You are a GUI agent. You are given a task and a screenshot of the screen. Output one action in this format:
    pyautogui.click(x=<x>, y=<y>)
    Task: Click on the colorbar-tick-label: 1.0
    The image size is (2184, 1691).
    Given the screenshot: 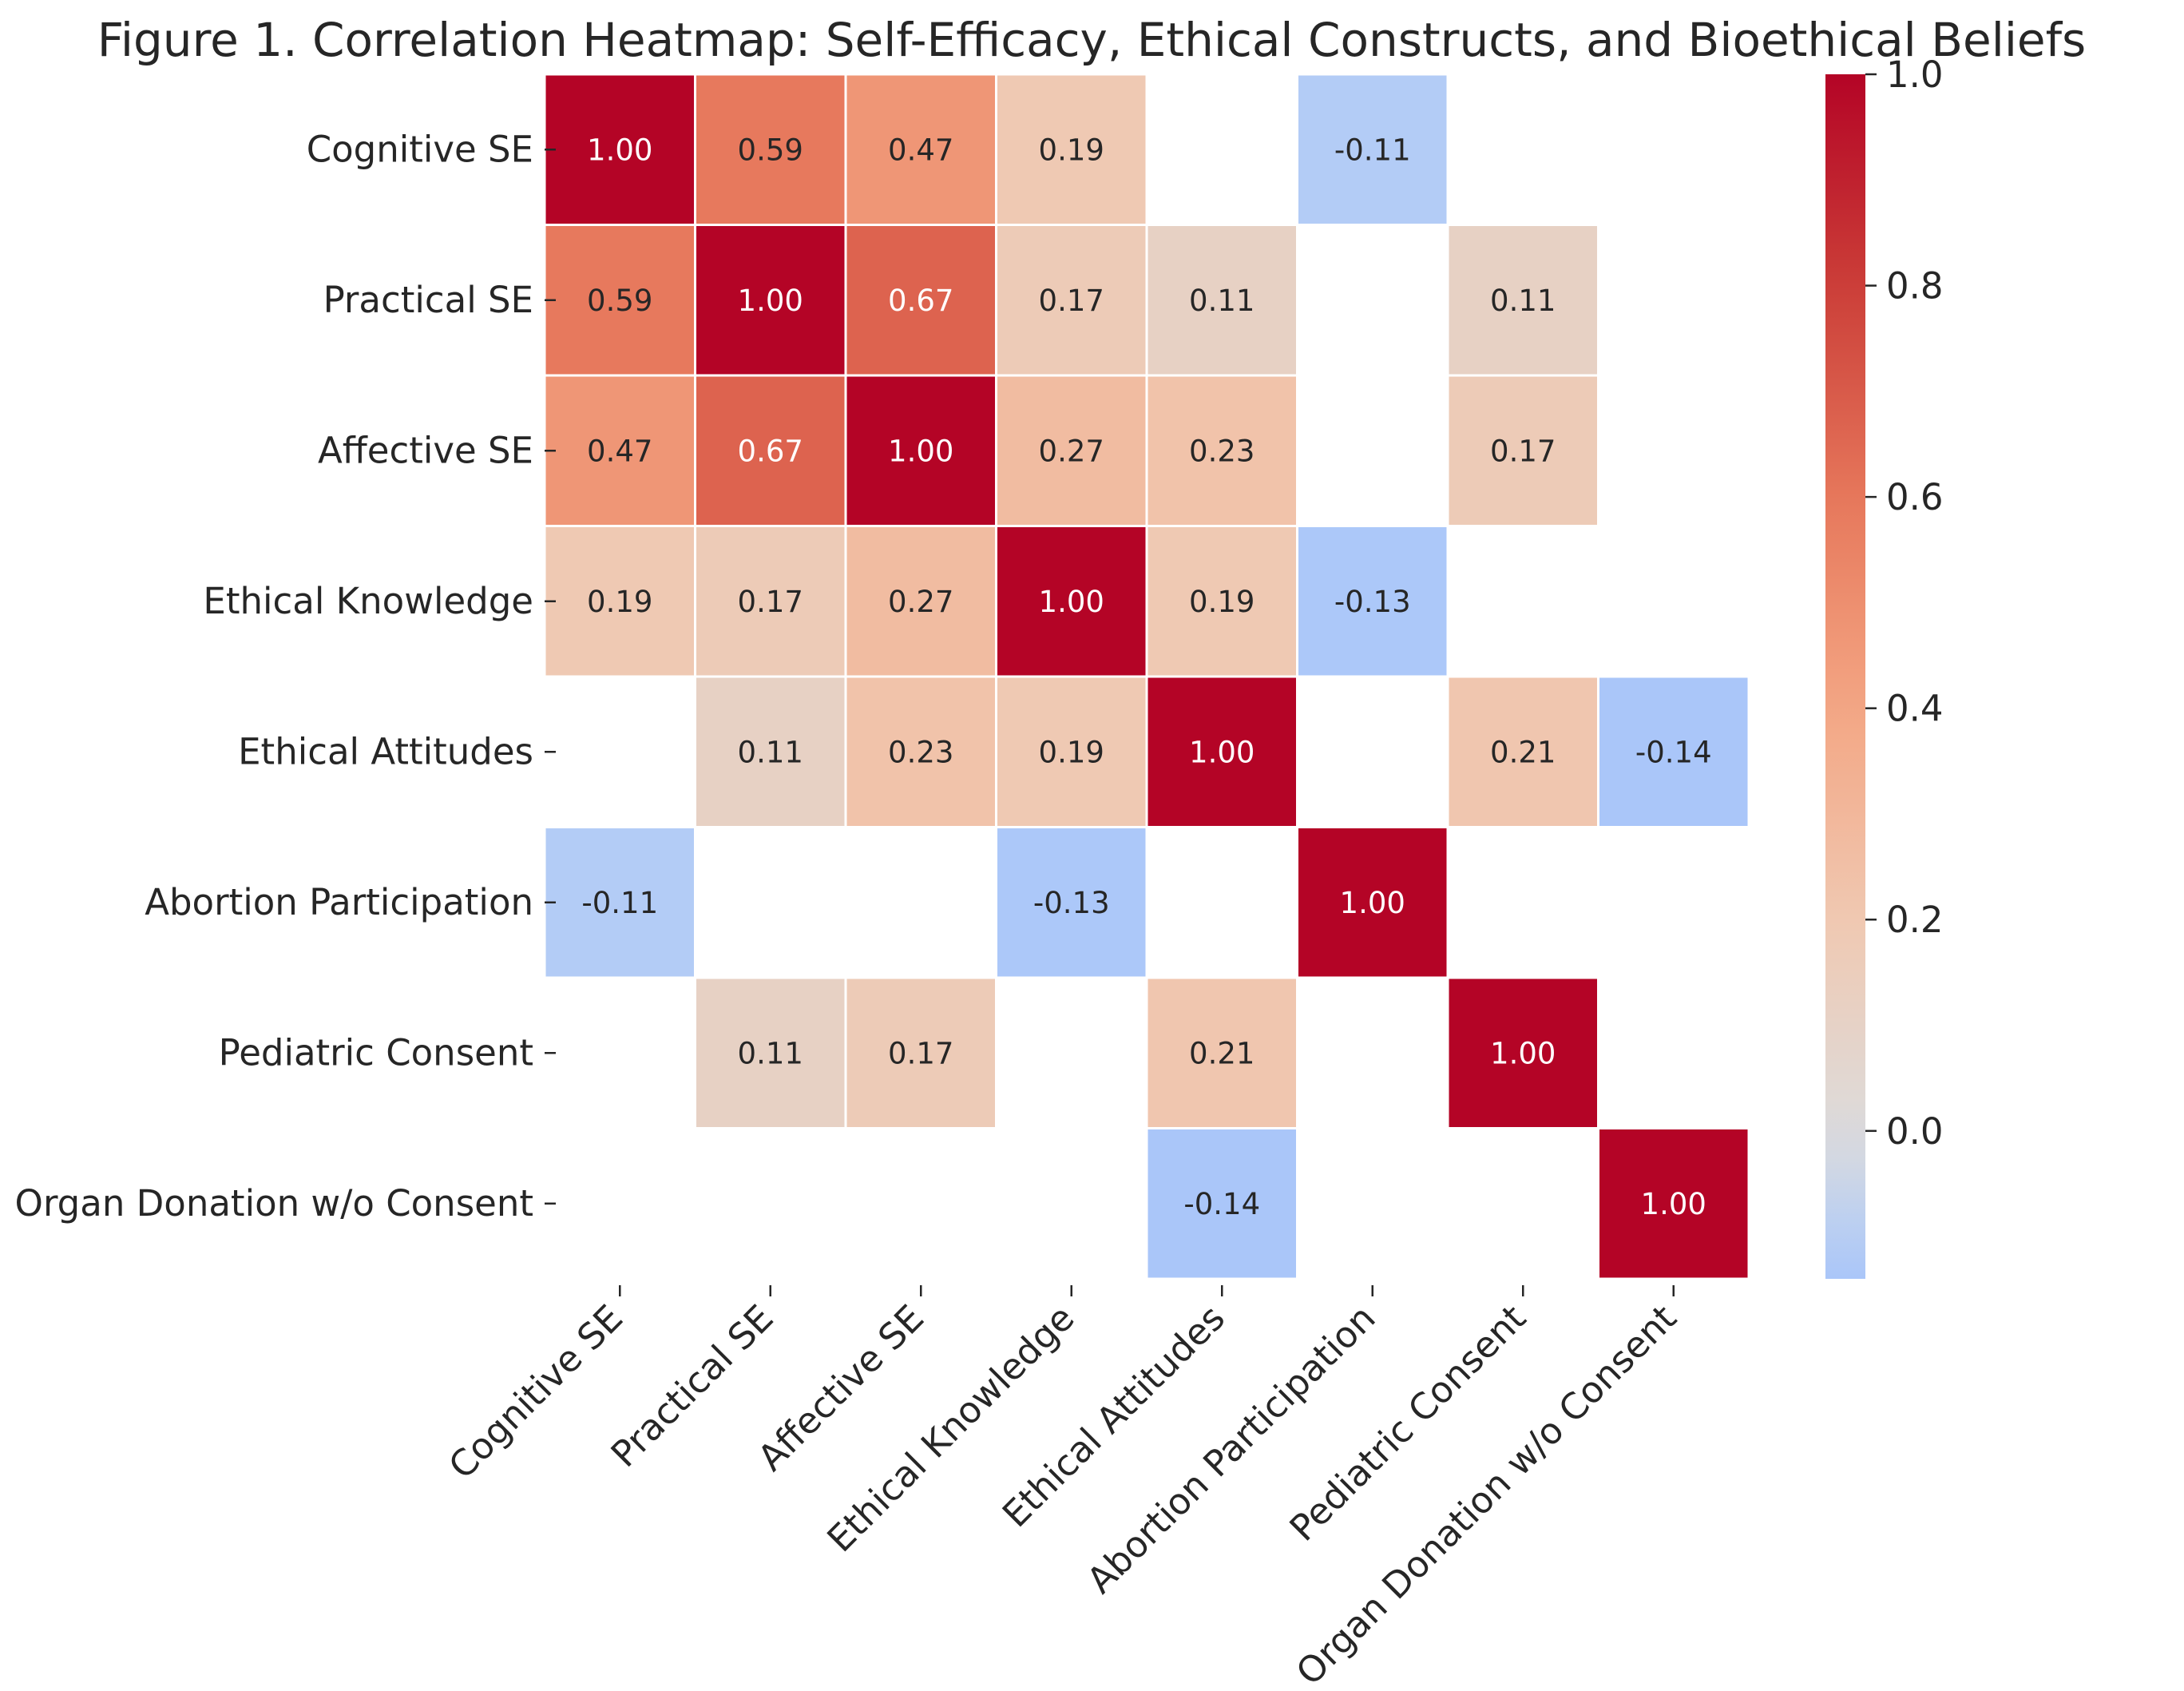 What is the action you would take?
    pyautogui.click(x=1915, y=75)
    